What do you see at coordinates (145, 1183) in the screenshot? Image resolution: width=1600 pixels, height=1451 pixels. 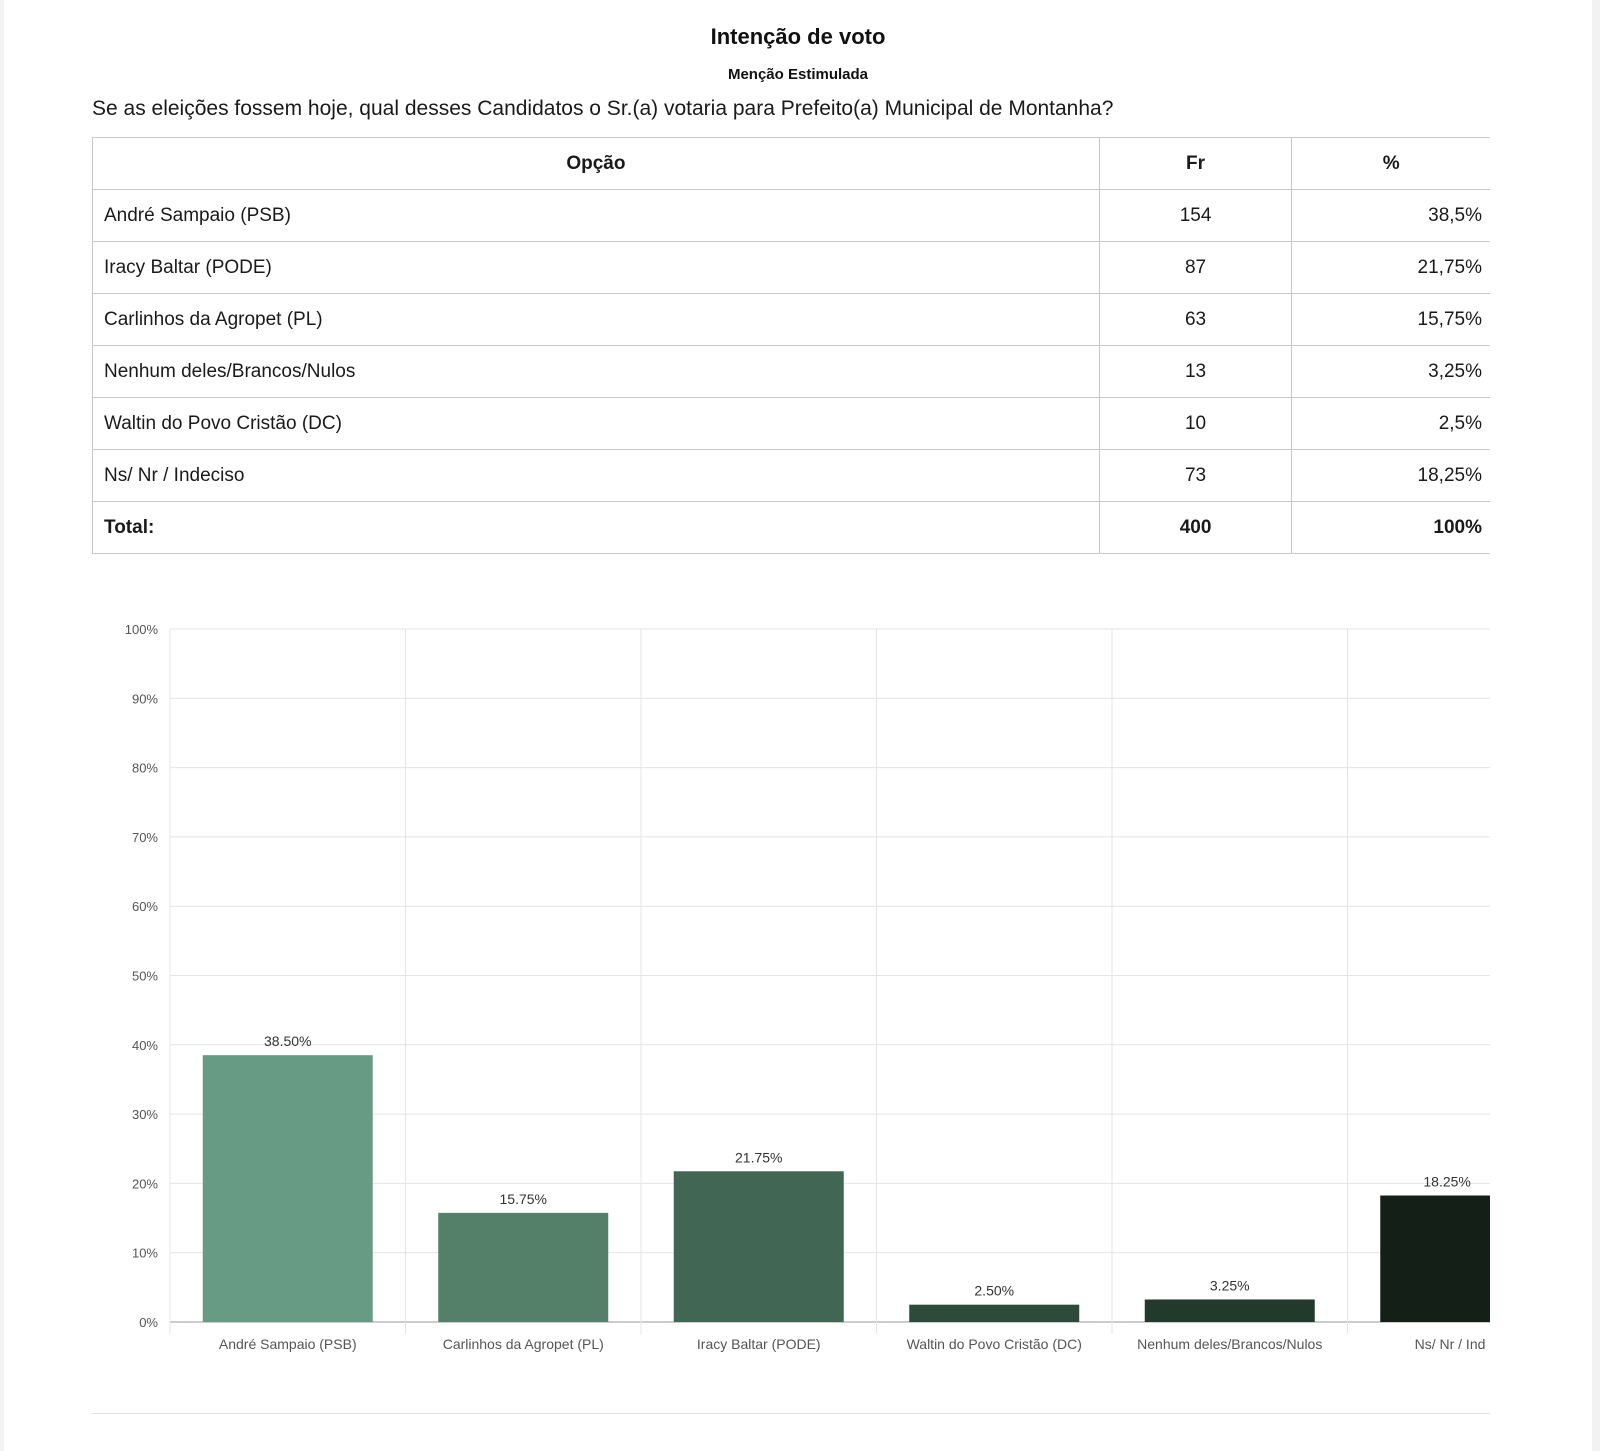 I see `y-tick-label: 20%` at bounding box center [145, 1183].